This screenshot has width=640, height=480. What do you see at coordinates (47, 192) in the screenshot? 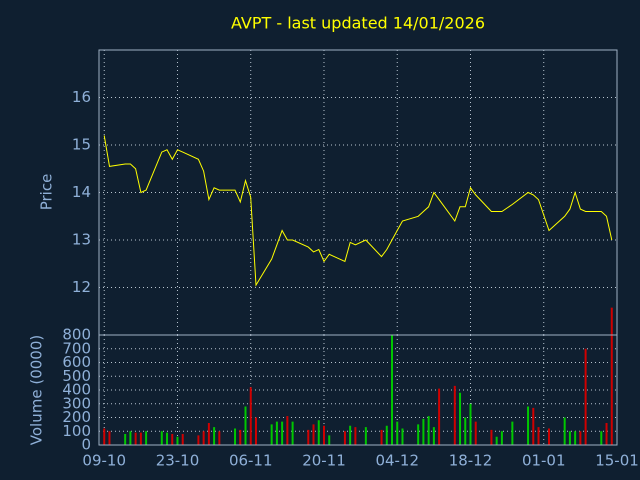
I see `price-axis-label: Price` at bounding box center [47, 192].